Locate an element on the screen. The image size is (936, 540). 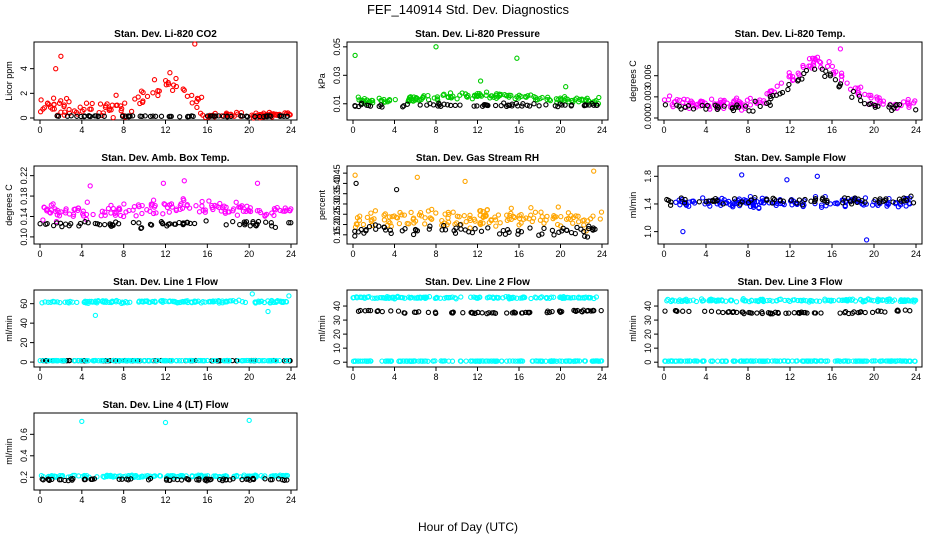
panel-title: Stan. Dev. Li-820 Temp. is located at coordinates (790, 34).